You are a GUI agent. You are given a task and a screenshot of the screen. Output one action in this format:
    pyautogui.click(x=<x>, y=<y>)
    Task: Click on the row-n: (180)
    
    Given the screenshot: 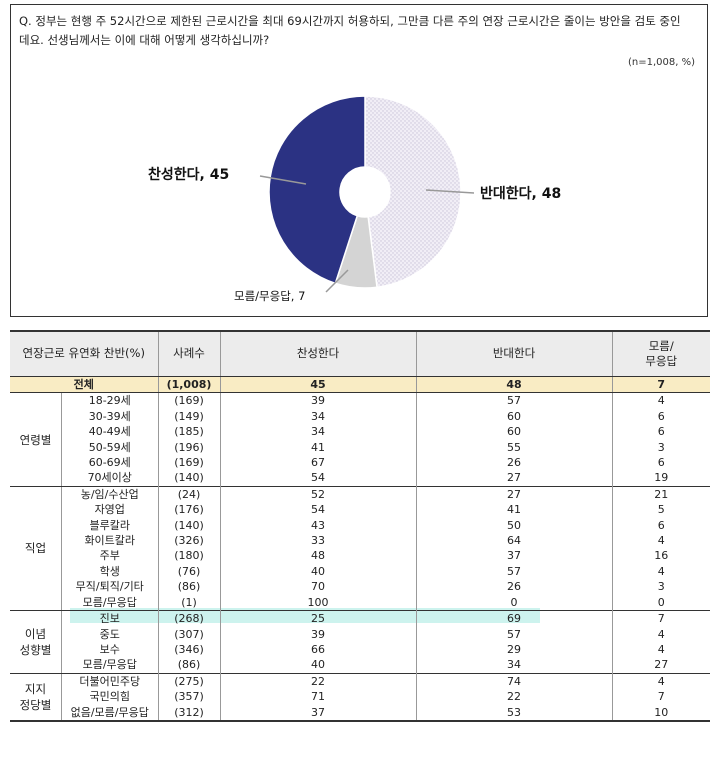 What is the action you would take?
    pyautogui.click(x=189, y=556)
    